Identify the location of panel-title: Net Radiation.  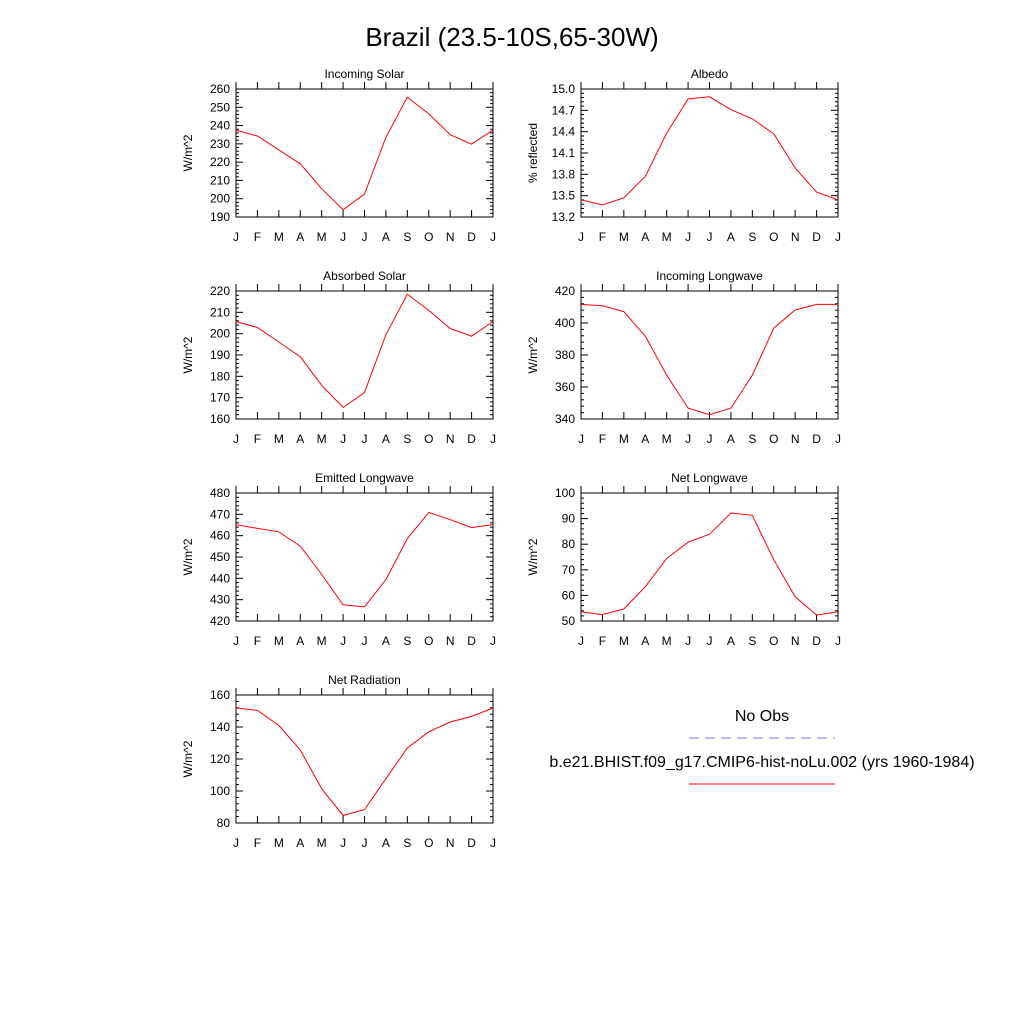
(364, 680).